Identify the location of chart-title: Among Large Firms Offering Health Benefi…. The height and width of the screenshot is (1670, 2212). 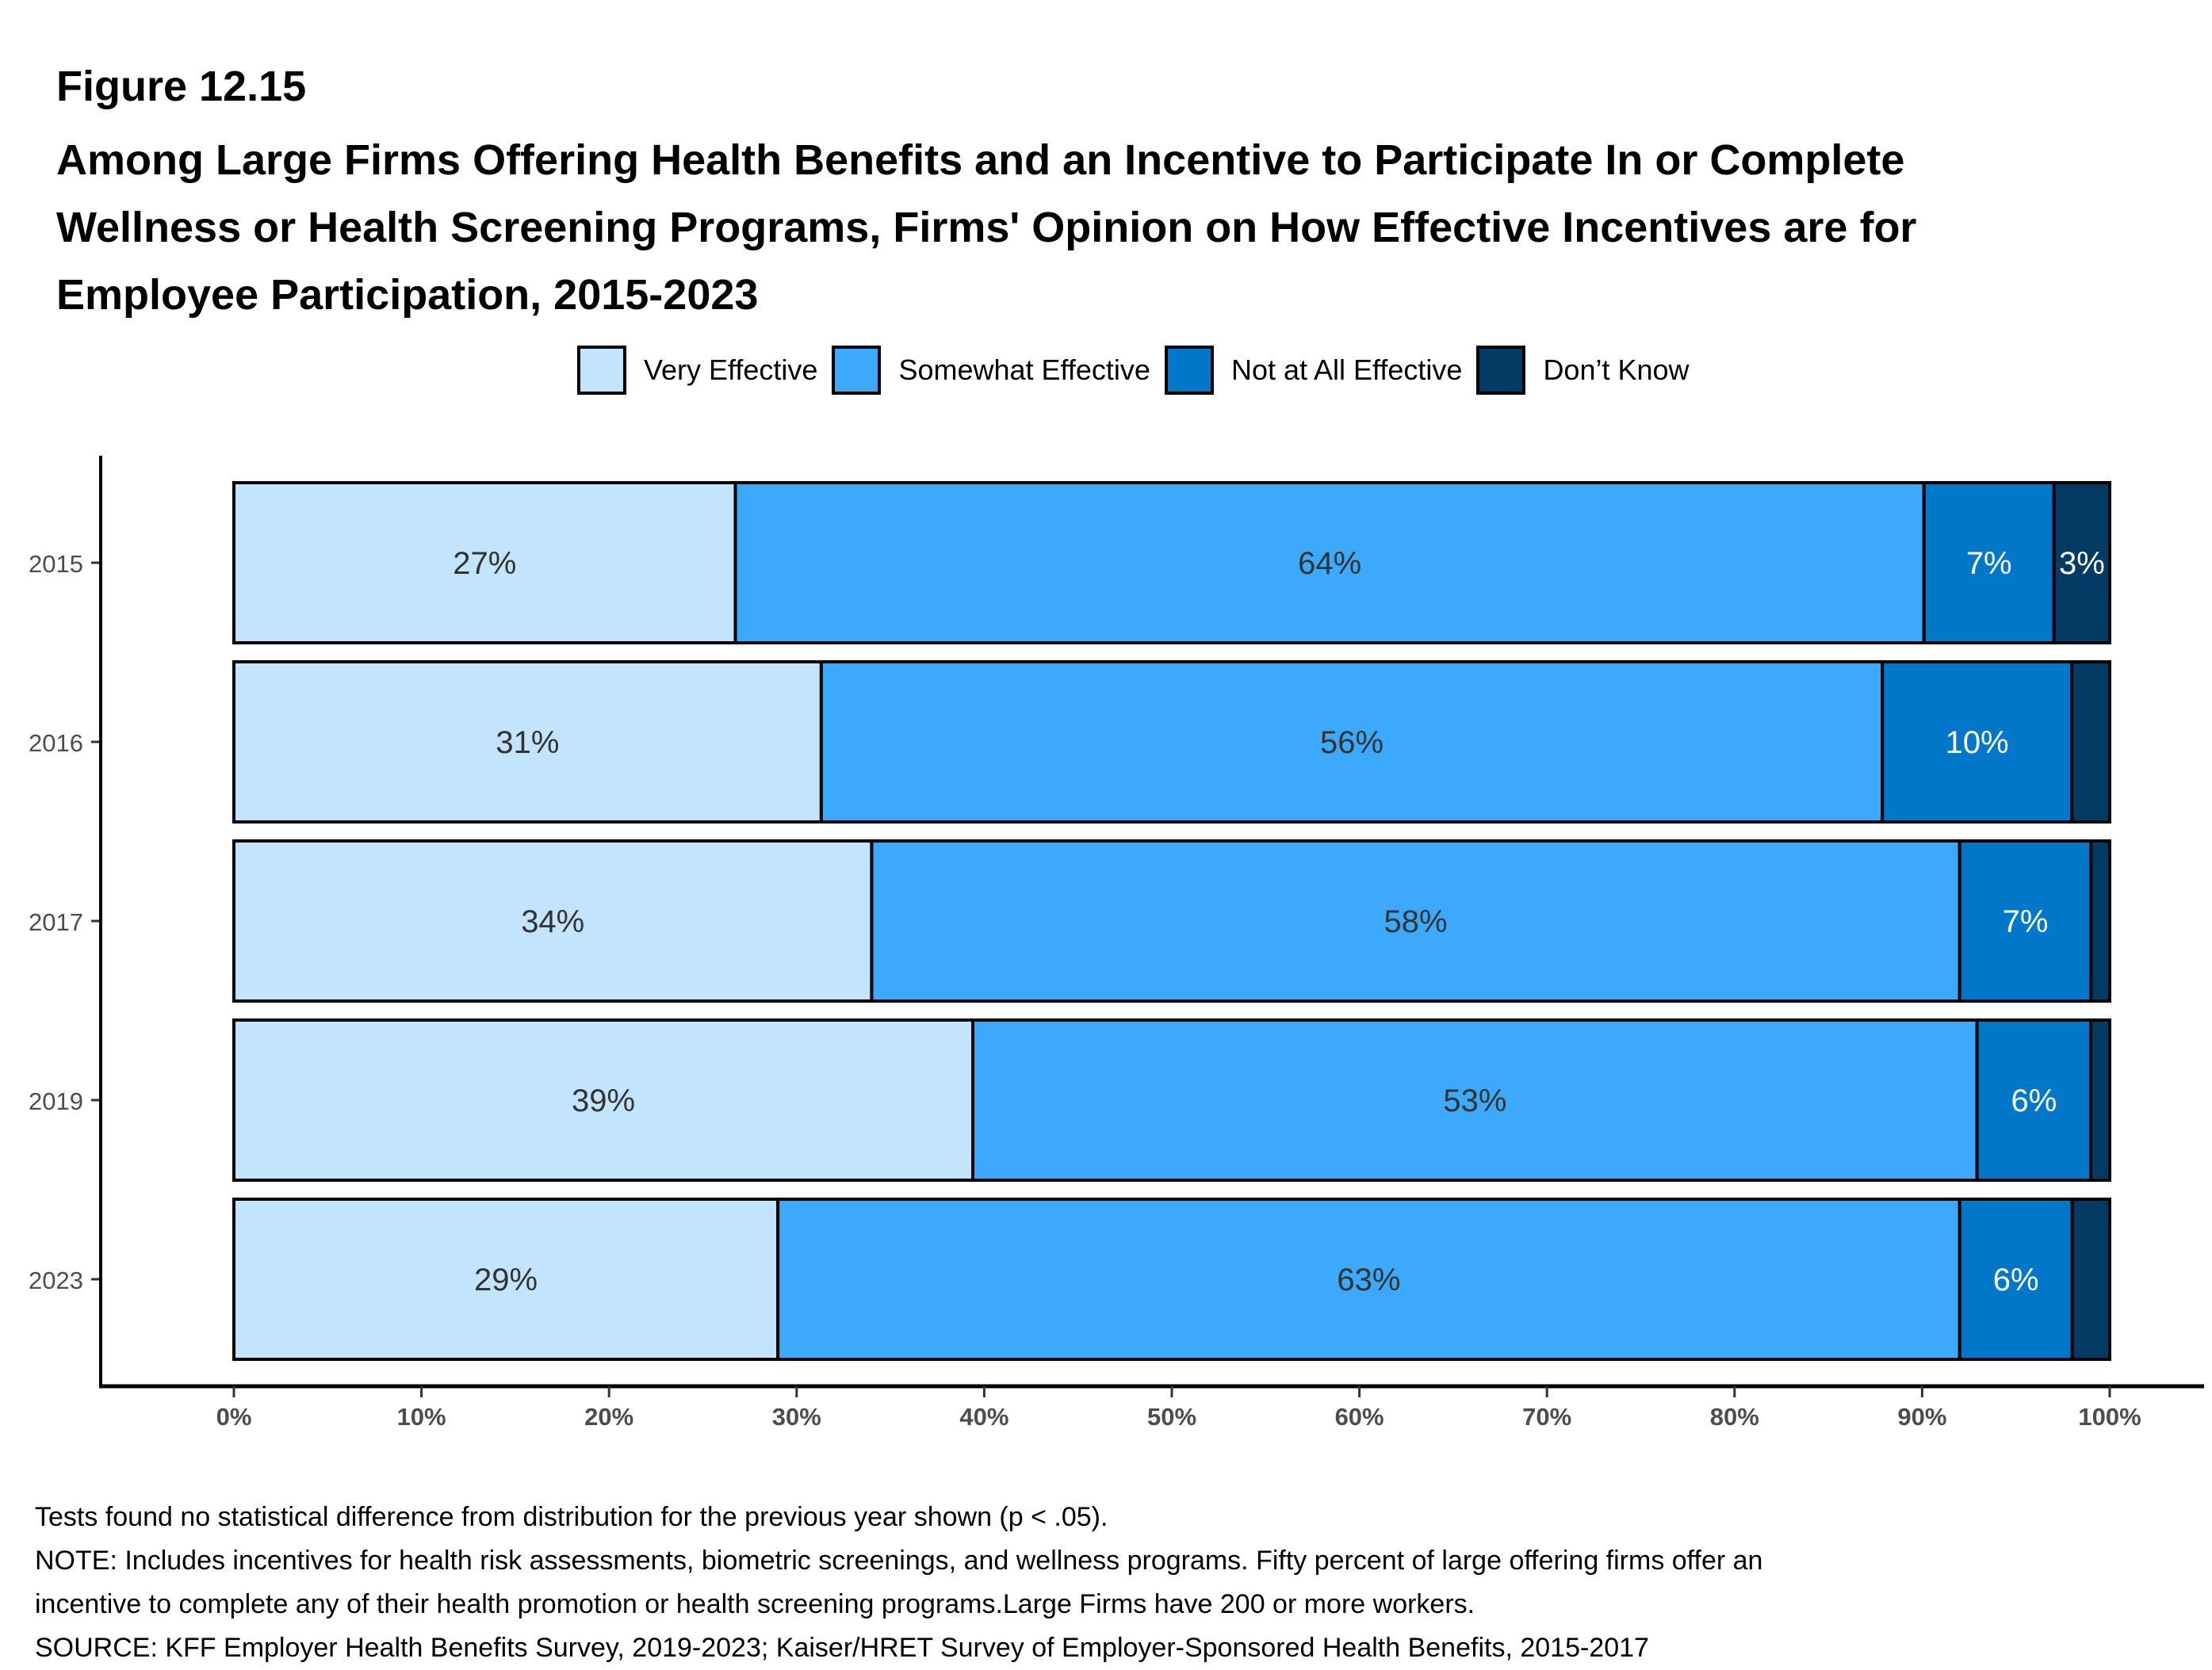
(1106, 228).